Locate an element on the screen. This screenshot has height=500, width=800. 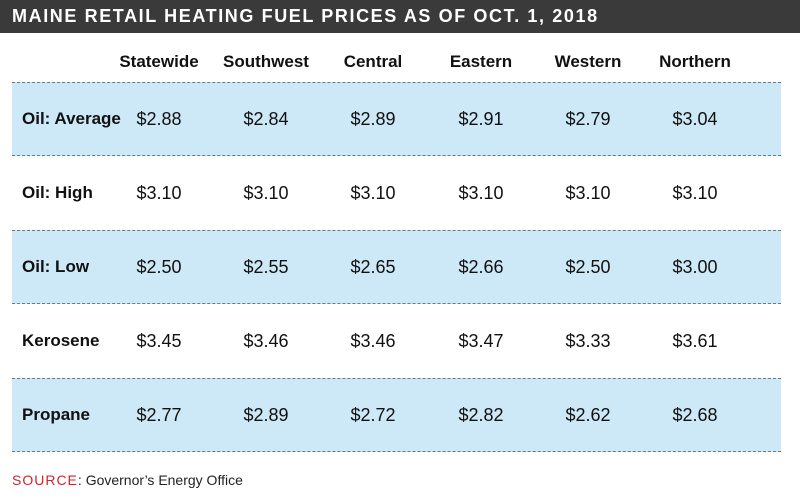
table-cell: $2.91 is located at coordinates (481, 118).